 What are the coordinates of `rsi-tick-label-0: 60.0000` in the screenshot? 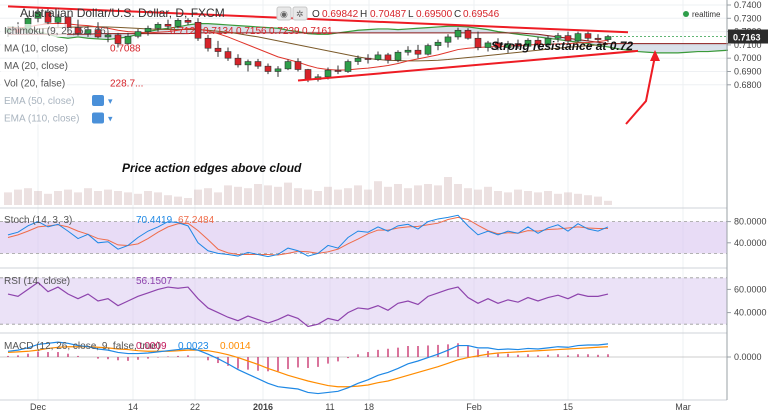 It's located at (750, 289).